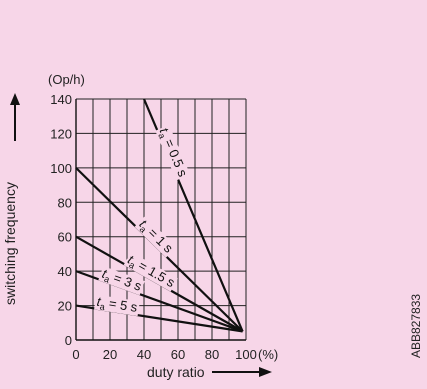 The height and width of the screenshot is (389, 427). What do you see at coordinates (15, 117) in the screenshot?
I see `y-axis-arrow` at bounding box center [15, 117].